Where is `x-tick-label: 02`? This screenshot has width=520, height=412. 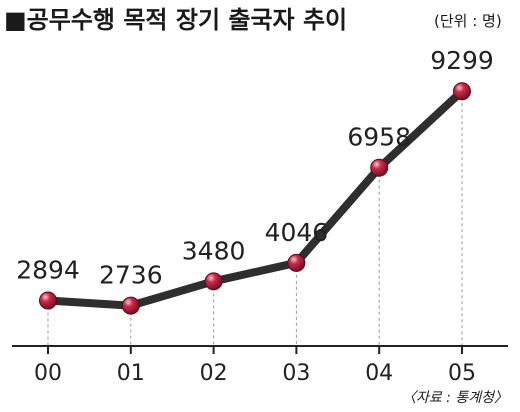 x-tick-label: 02 is located at coordinates (214, 373).